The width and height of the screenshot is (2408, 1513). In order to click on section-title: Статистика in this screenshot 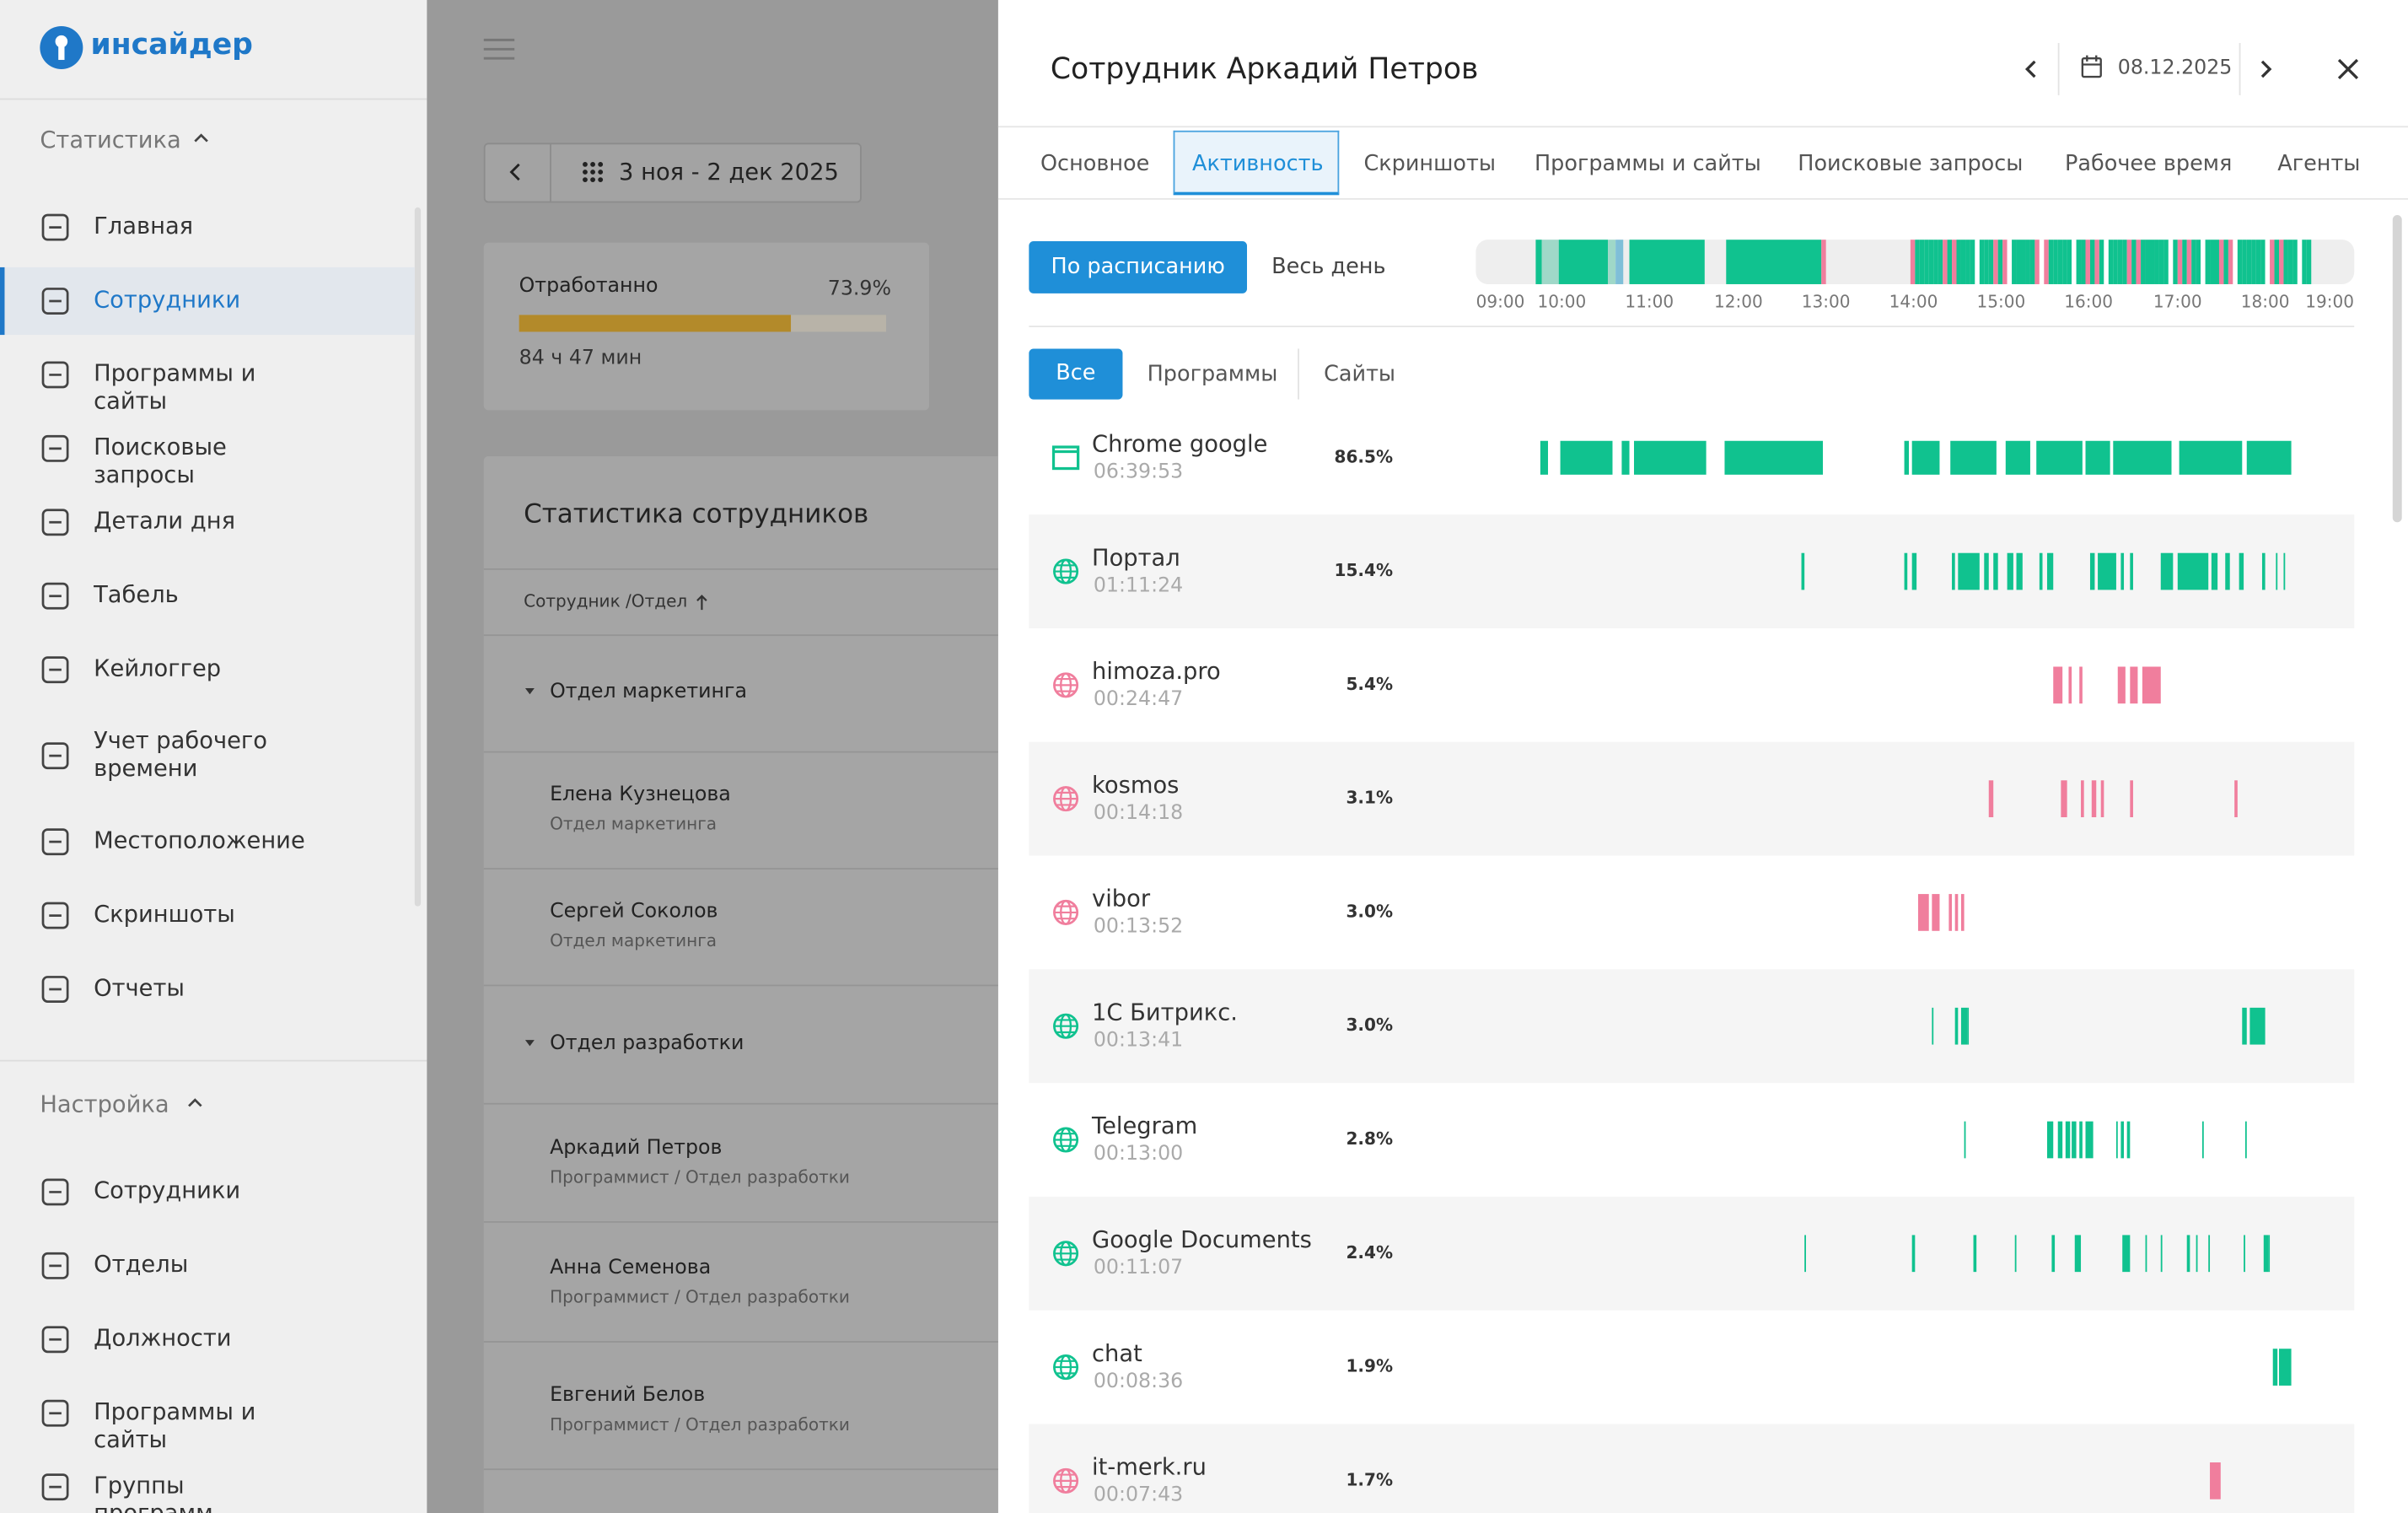, I will do `click(111, 140)`.